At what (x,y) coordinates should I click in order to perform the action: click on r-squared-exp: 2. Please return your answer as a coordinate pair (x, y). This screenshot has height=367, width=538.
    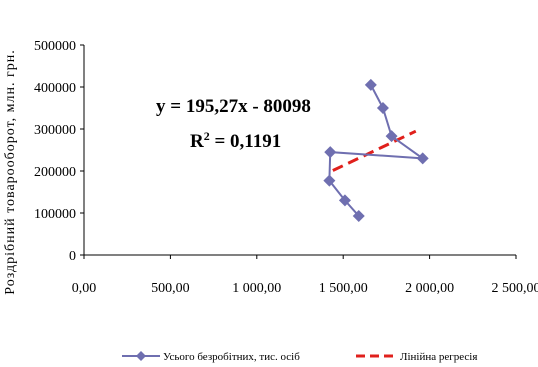
    Looking at the image, I should click on (207, 136).